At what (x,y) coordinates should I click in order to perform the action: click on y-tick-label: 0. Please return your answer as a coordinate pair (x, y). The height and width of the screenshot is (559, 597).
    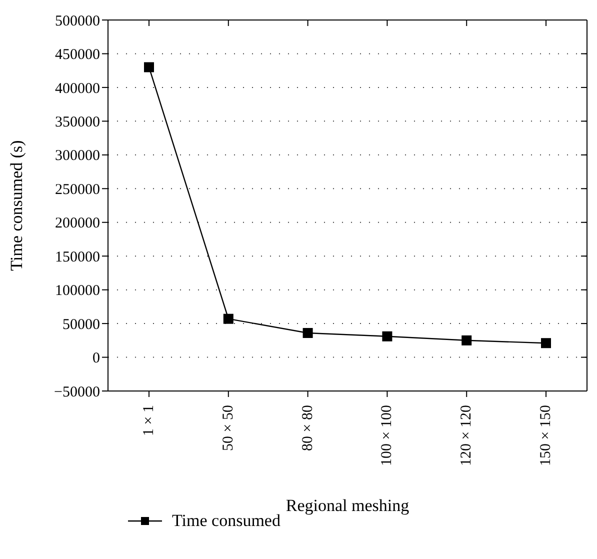
    Looking at the image, I should click on (96, 358).